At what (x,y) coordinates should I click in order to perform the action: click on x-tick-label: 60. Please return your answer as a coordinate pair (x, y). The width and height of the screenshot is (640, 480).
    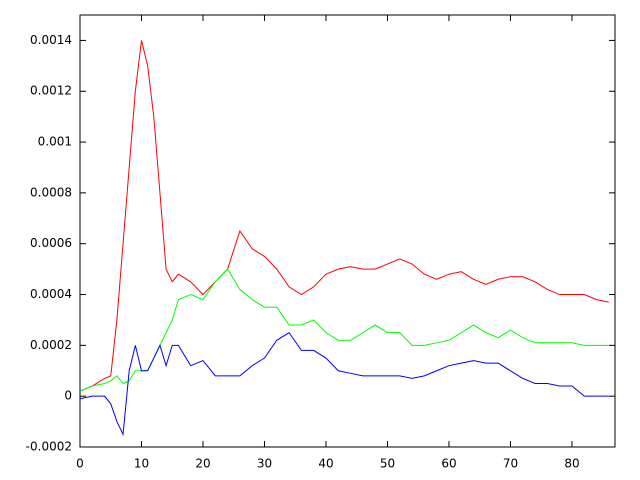
    Looking at the image, I should click on (448, 464).